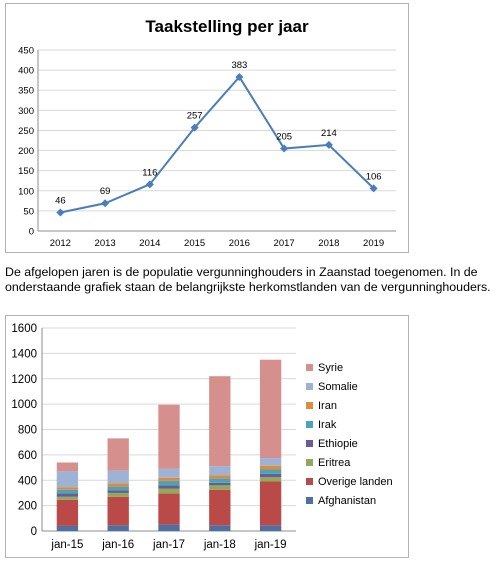 The image size is (500, 564). What do you see at coordinates (227, 26) in the screenshot?
I see `chart-title: Taakstelling per jaar` at bounding box center [227, 26].